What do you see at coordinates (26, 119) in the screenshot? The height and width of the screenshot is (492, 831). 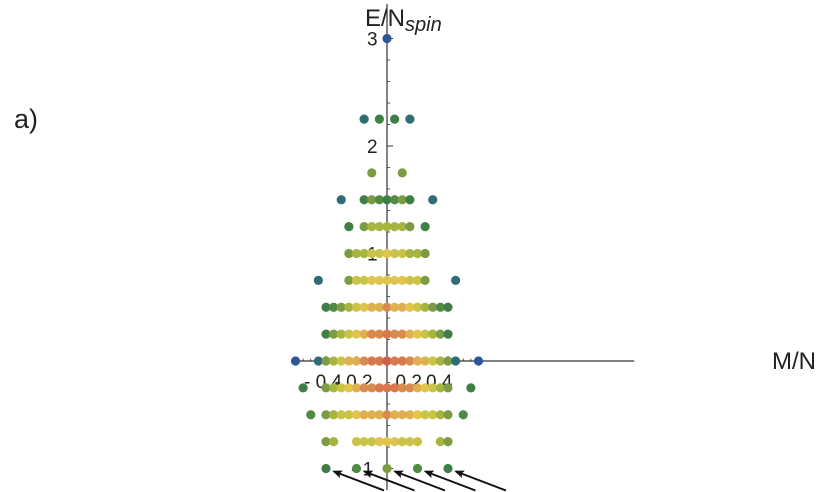 I see `panel-label: a)` at bounding box center [26, 119].